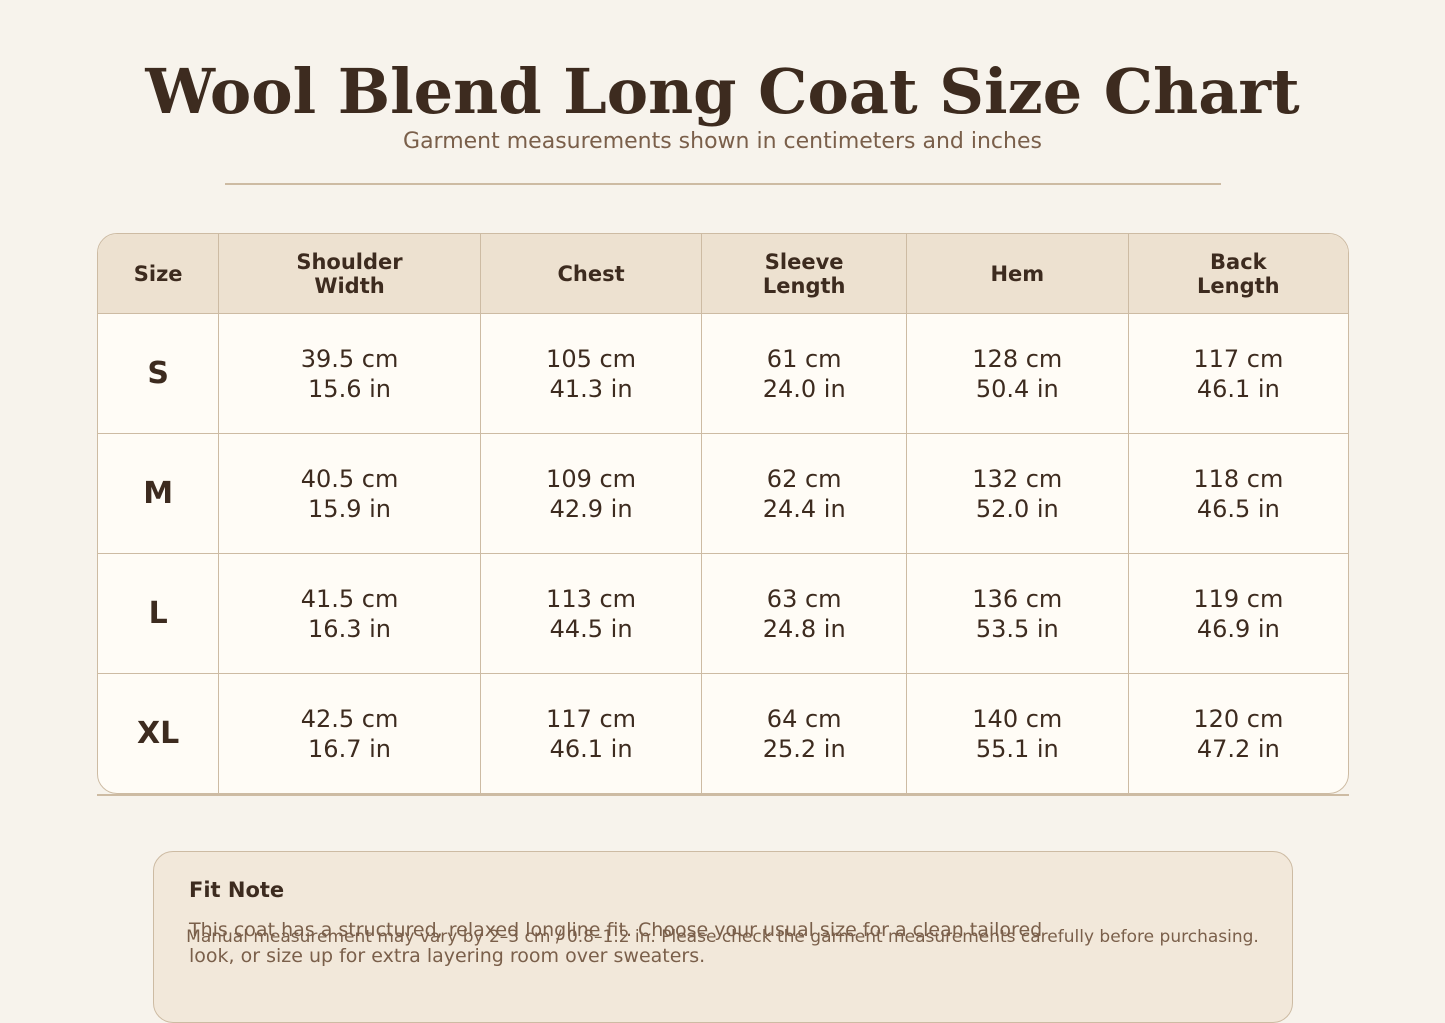 The width and height of the screenshot is (1445, 1023). I want to click on measure-cell: 61 cm 24.0 in, so click(804, 374).